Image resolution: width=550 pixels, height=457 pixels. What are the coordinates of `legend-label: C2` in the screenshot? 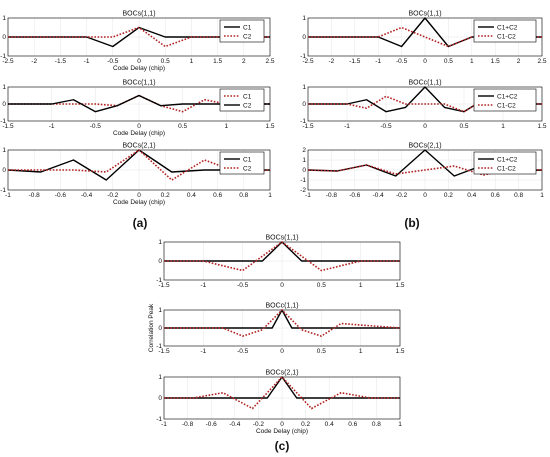 It's located at (247, 105).